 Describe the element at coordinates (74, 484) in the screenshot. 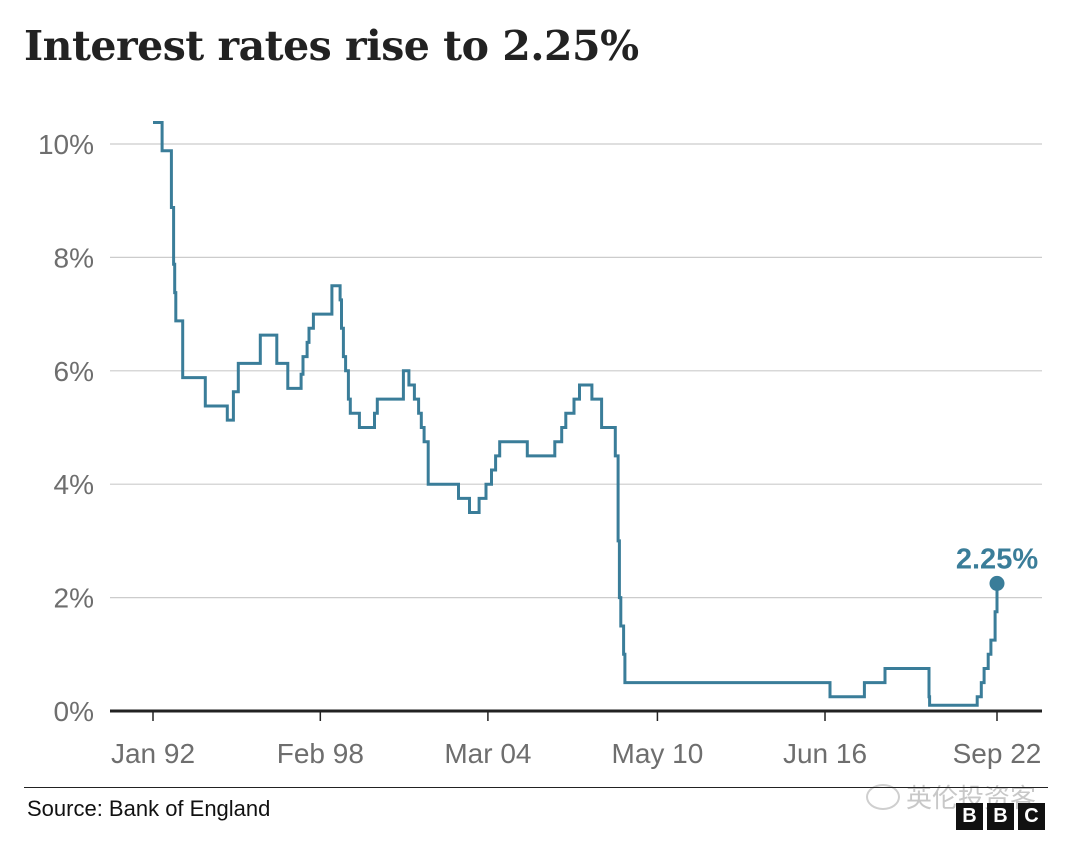

I see `y-tick-label-4: 4%` at that location.